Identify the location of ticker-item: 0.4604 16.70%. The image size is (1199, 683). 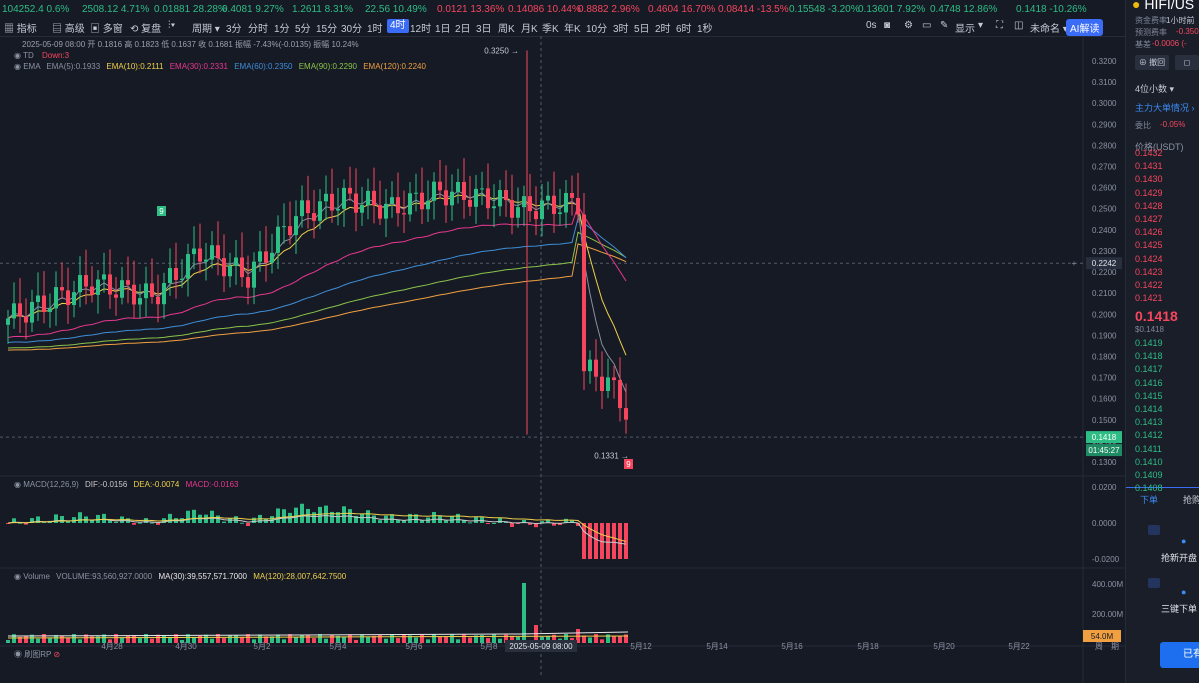
(682, 9).